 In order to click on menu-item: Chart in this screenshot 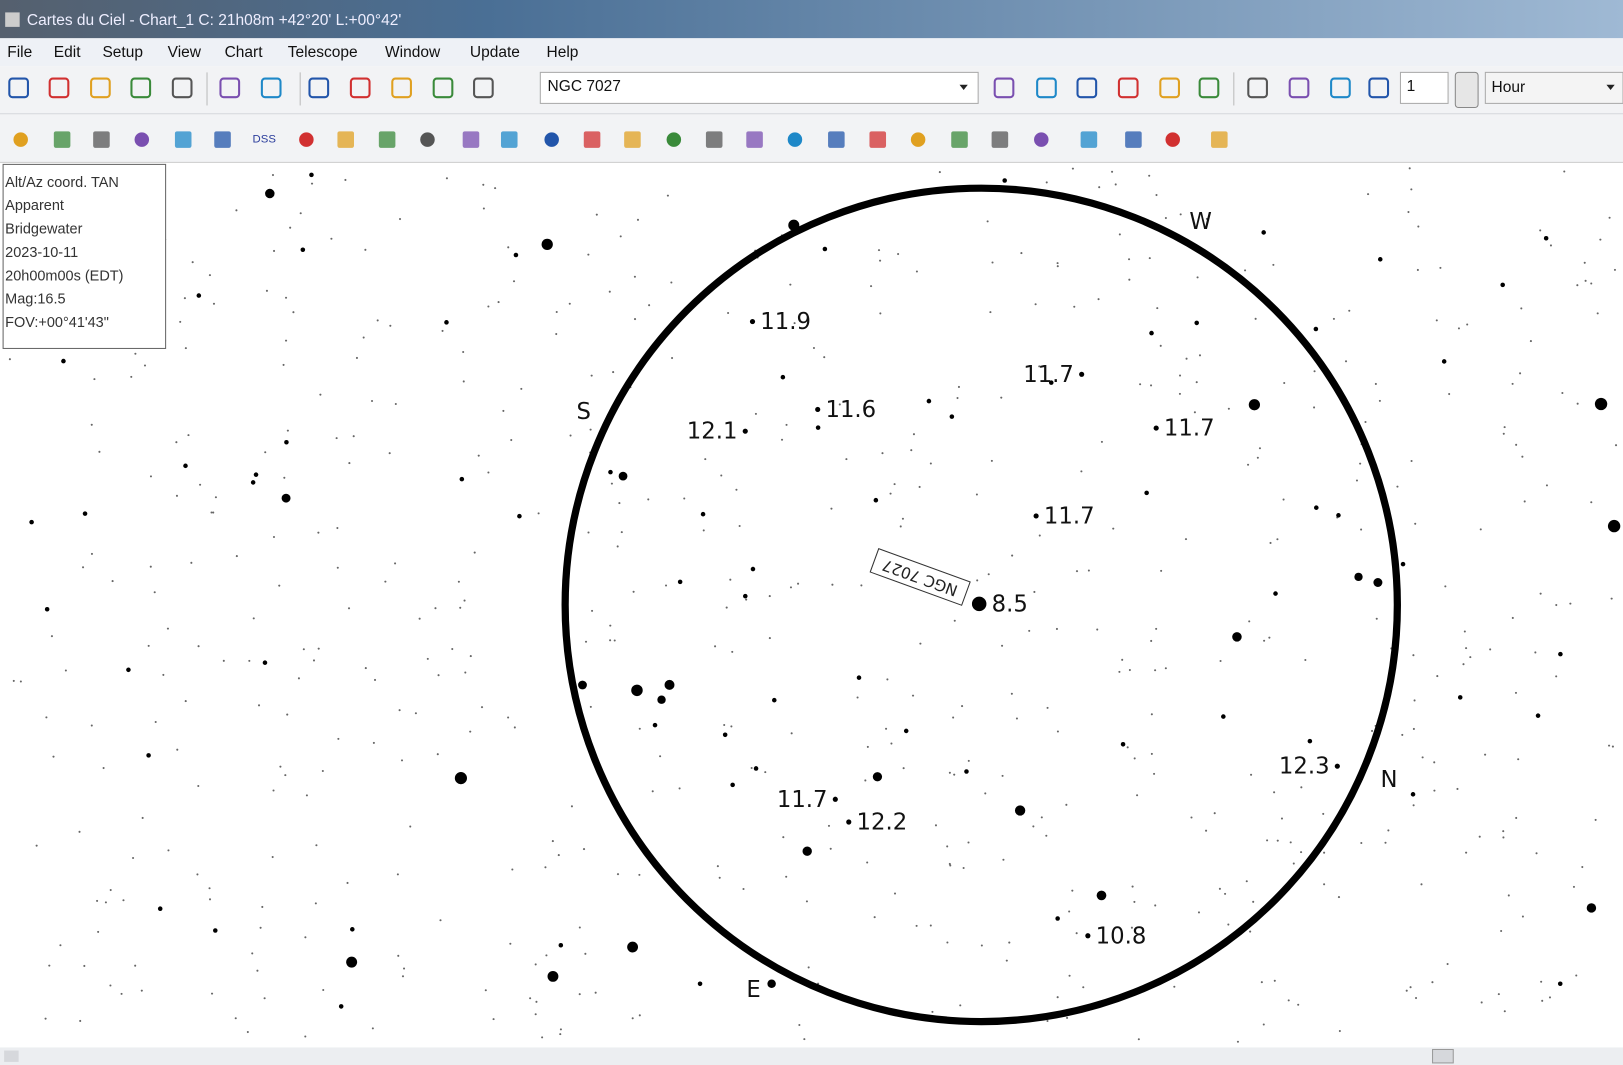, I will do `click(244, 52)`.